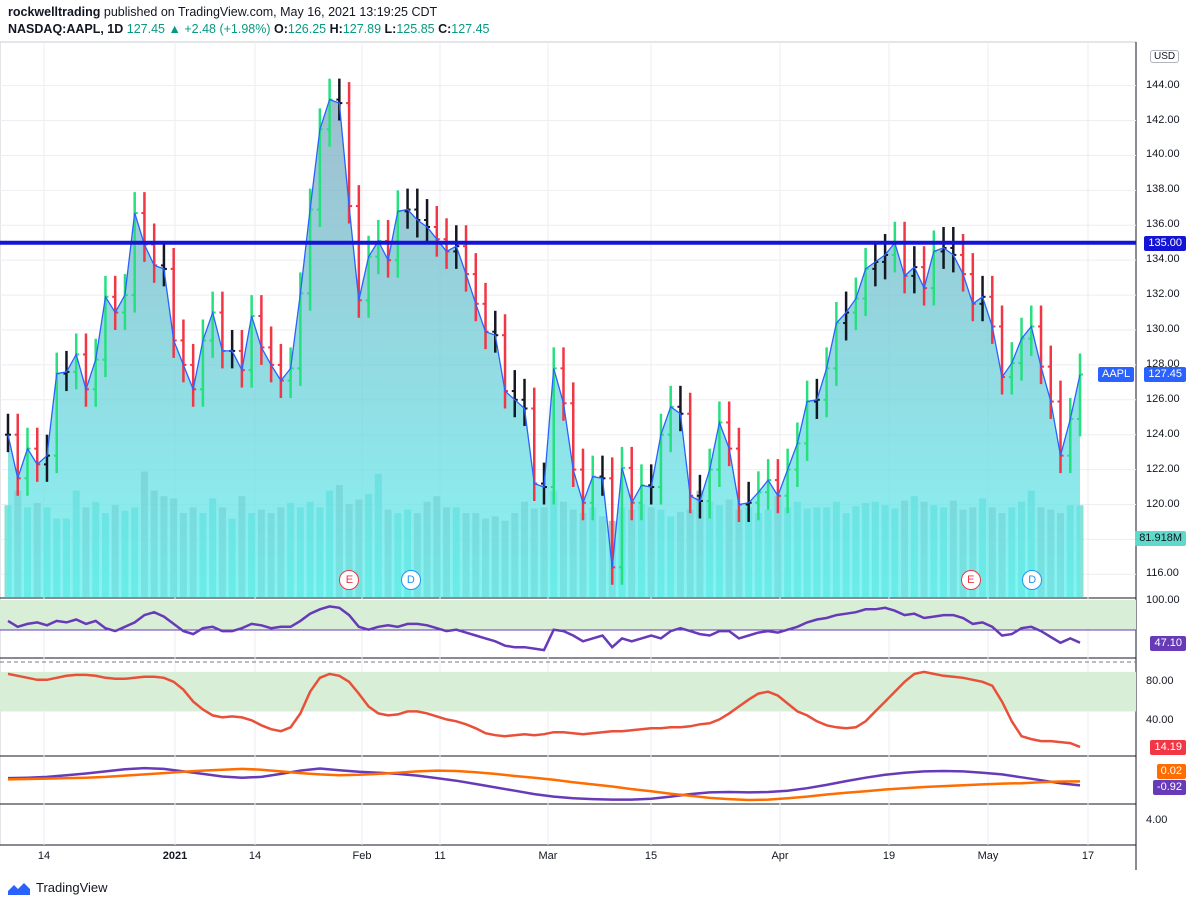  Describe the element at coordinates (544, 784) in the screenshot. I see `indicator3-orange-line` at that location.